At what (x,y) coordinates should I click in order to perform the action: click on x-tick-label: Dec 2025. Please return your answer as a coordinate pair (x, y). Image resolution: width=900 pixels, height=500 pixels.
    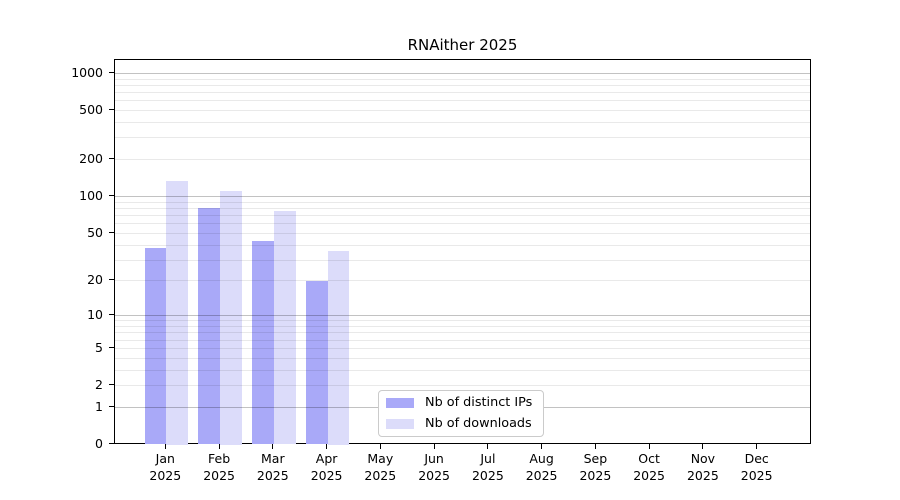
    Looking at the image, I should click on (757, 467).